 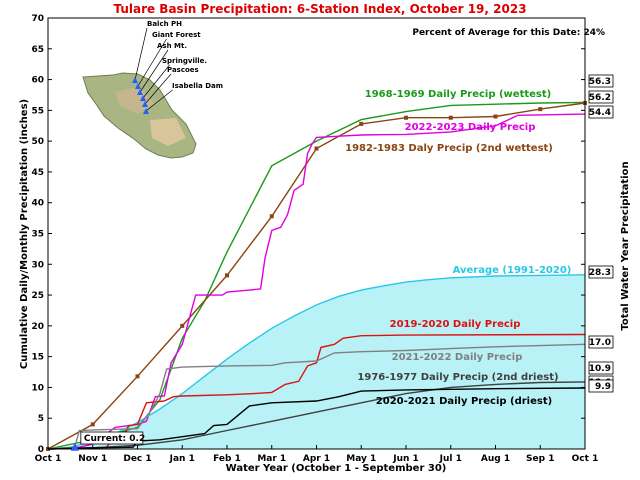 What do you see at coordinates (137, 459) in the screenshot?
I see `x-tick-label: Dec 1` at bounding box center [137, 459].